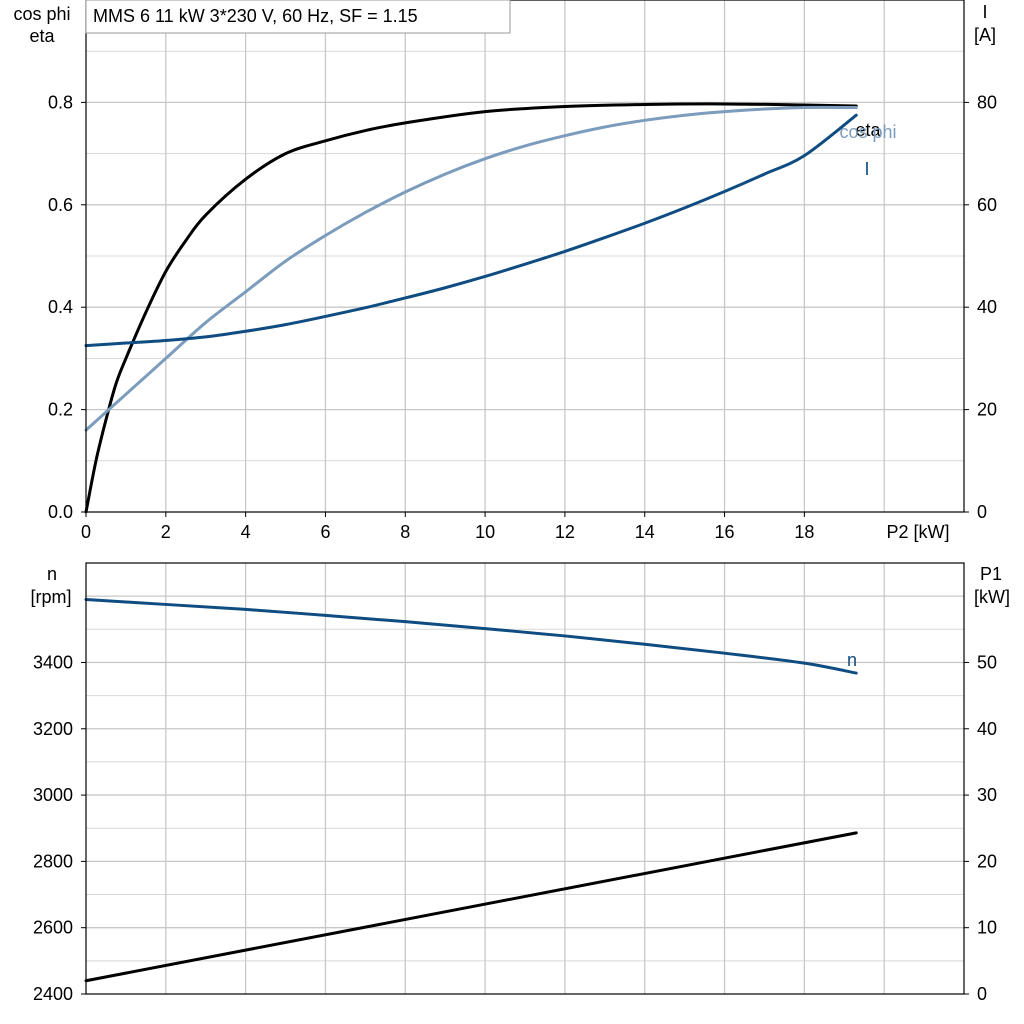  I want to click on x-tick-label: 6, so click(325, 532).